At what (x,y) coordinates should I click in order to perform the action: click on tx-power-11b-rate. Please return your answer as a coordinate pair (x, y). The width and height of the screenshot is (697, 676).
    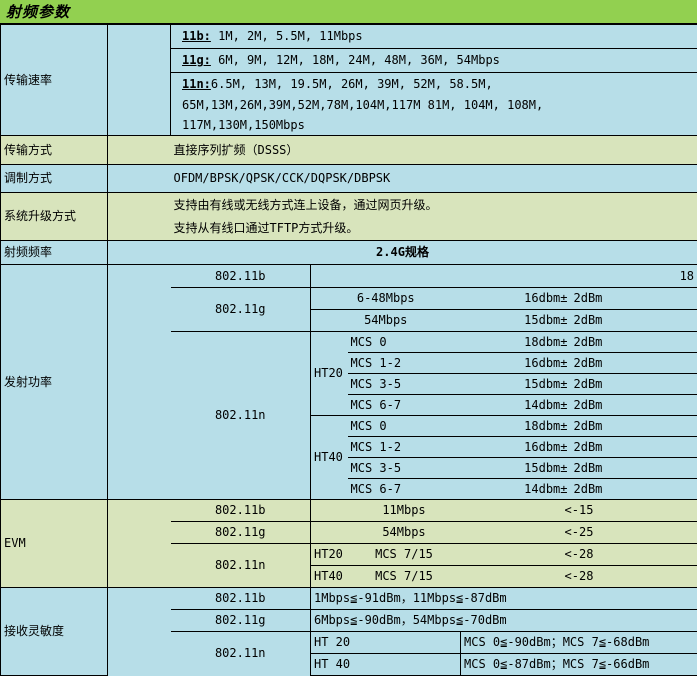
    Looking at the image, I should click on (386, 276).